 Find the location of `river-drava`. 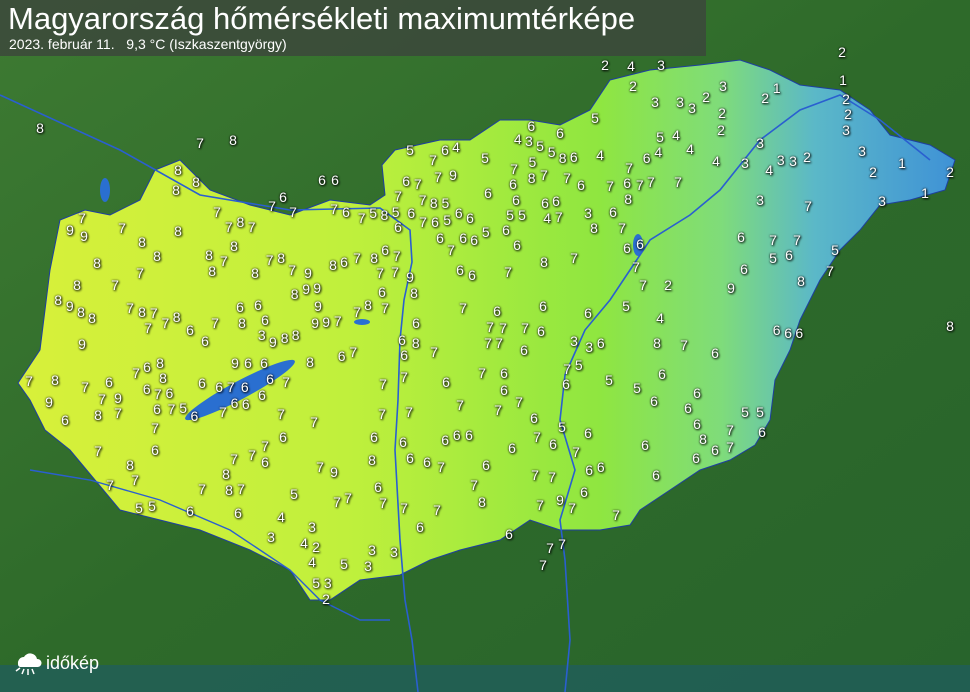

river-drava is located at coordinates (209, 545).